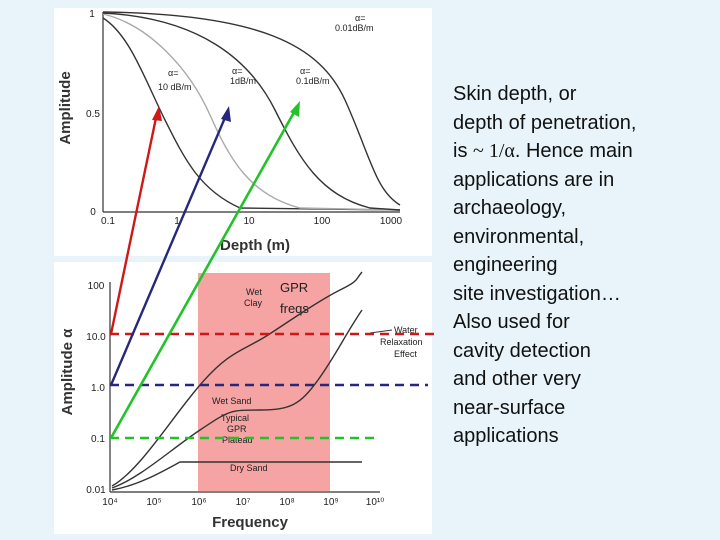  Describe the element at coordinates (134, 223) in the screenshot. I see `red-connector-arrow` at that location.